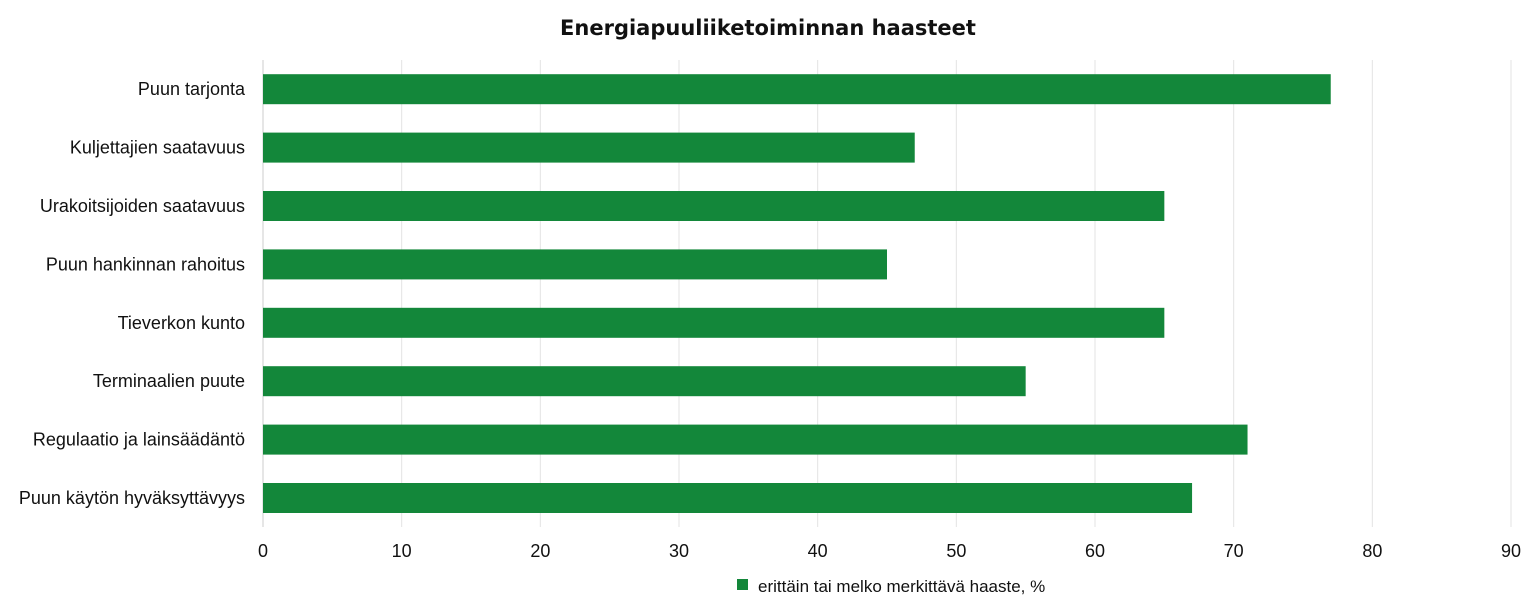  What do you see at coordinates (181, 323) in the screenshot?
I see `category-label: Tieverkon kunto` at bounding box center [181, 323].